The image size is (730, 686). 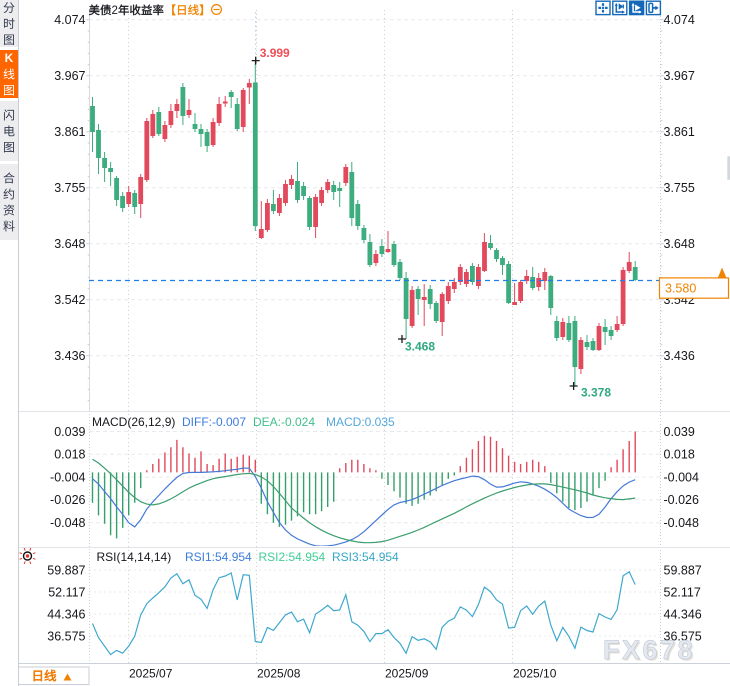 What do you see at coordinates (420, 347) in the screenshot?
I see `svg-text: 3.468` at bounding box center [420, 347].